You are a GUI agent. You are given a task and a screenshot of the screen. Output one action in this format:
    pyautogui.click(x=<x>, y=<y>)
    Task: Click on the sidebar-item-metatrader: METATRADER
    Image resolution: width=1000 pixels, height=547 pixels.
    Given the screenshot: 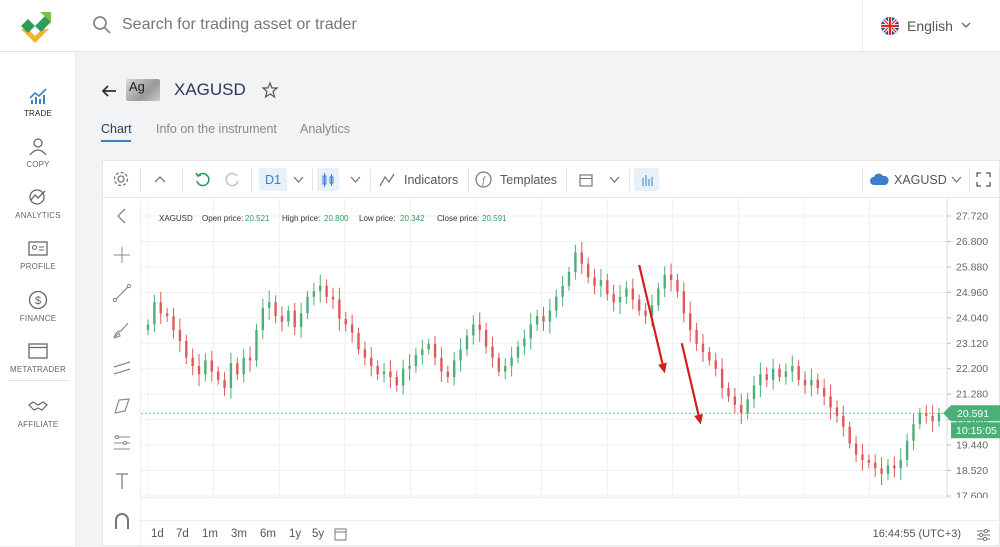 What is the action you would take?
    pyautogui.click(x=38, y=360)
    